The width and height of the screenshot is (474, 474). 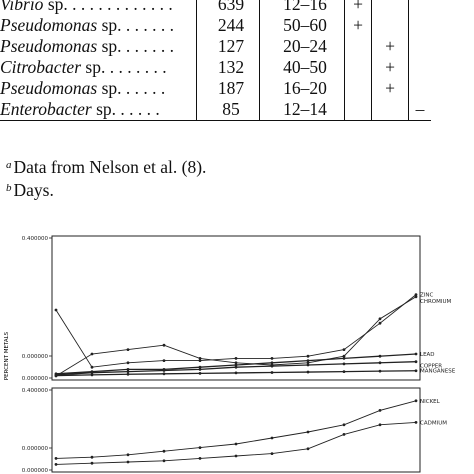 I want to click on series-label: ZINC, so click(x=427, y=296).